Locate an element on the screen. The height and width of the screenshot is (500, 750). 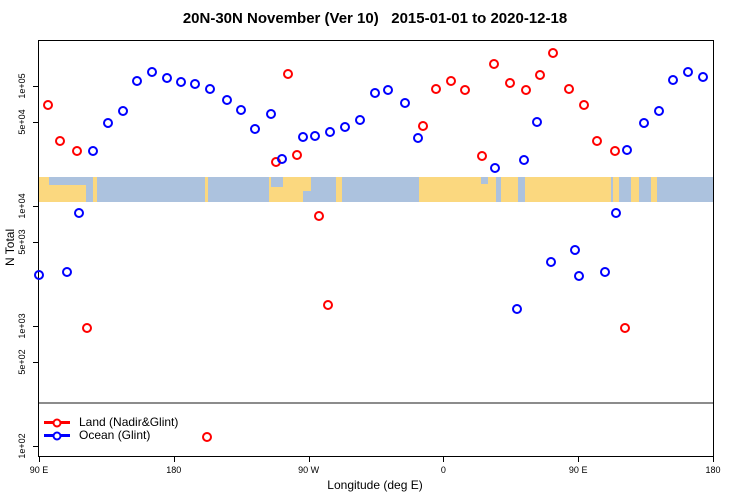
x-tick-label: 90 W is located at coordinates (309, 470).